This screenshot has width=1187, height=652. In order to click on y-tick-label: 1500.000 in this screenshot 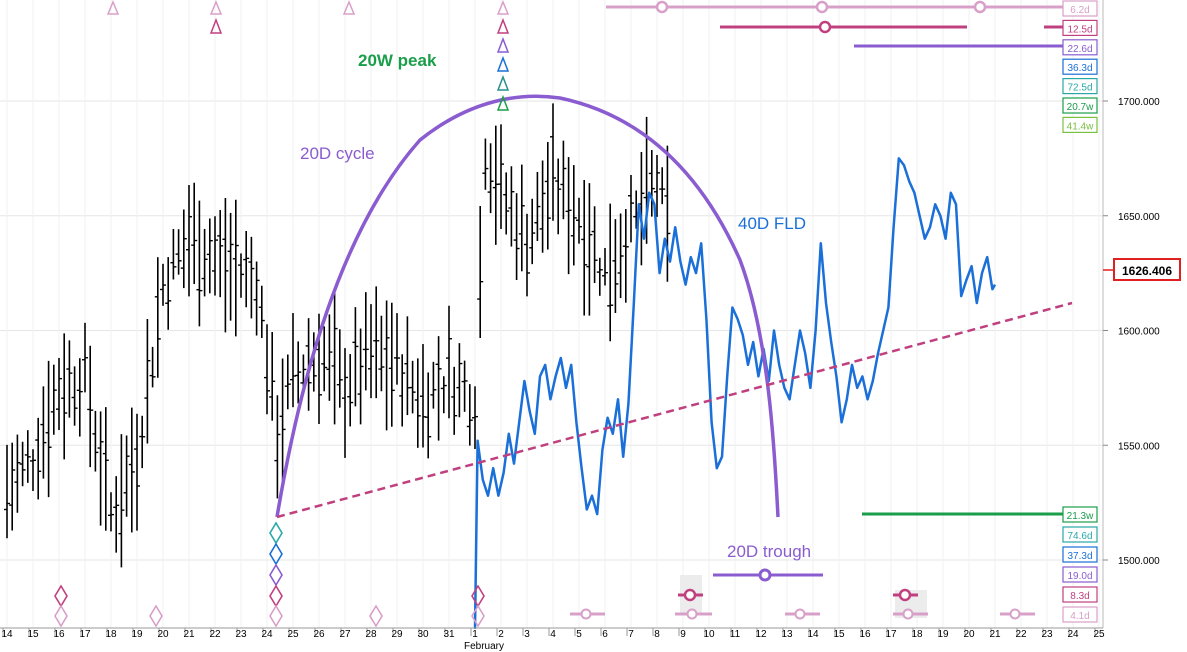, I will do `click(1139, 561)`.